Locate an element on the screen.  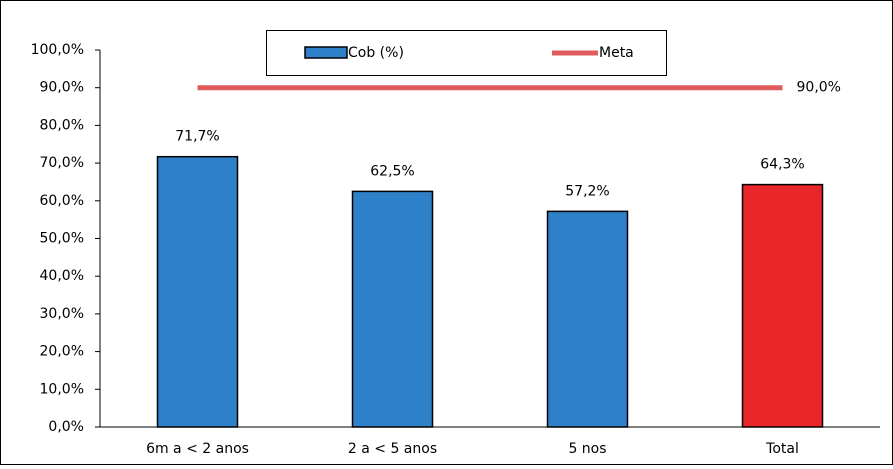
data-label: 64,3% is located at coordinates (782, 165).